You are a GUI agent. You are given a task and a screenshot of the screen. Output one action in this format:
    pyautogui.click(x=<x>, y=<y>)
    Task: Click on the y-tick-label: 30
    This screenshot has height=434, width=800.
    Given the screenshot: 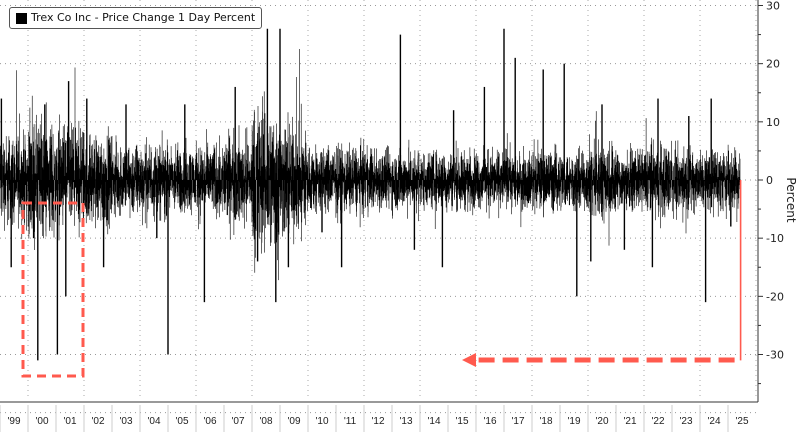 What is the action you would take?
    pyautogui.click(x=773, y=6)
    